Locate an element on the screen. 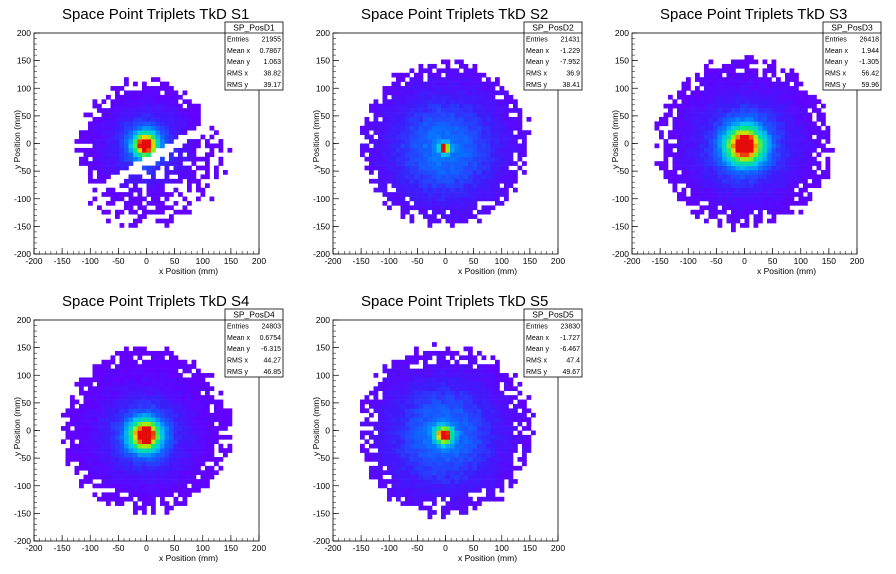 The image size is (896, 574). x-tick-label: -200 is located at coordinates (33, 548).